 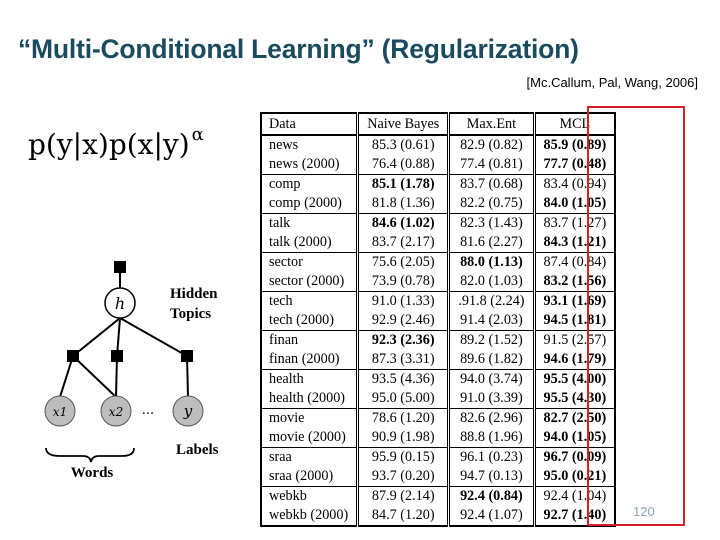 I want to click on cell-naive-bayes: 95.0 (5.00), so click(x=404, y=399).